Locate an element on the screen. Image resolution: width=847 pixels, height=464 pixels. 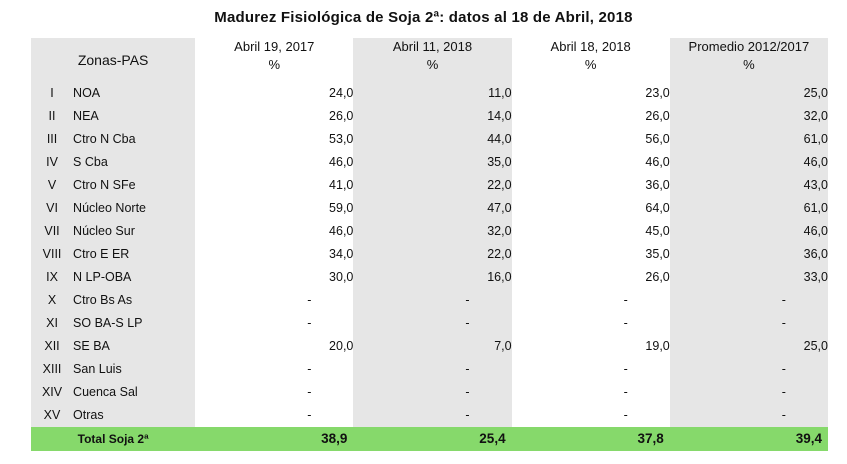
table-row: XII SE BA 20,0 7,0 19,0 25,0 is located at coordinates (429, 346).